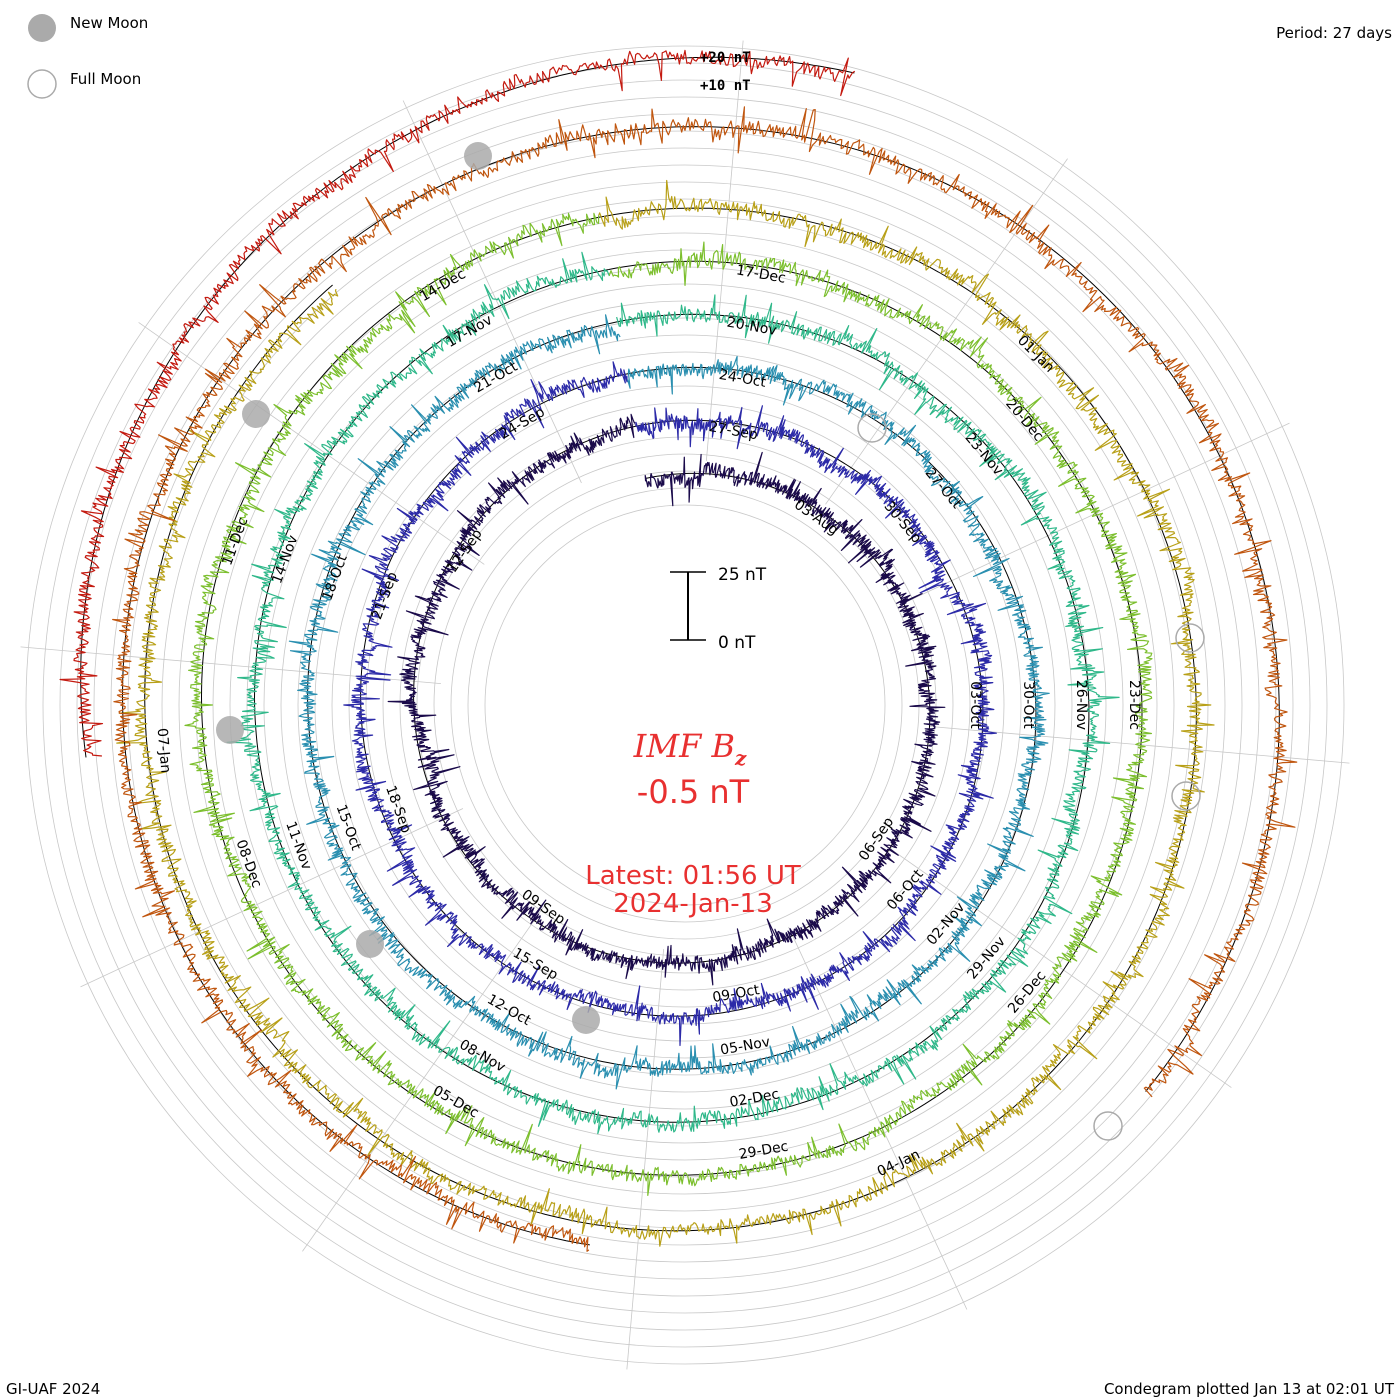 The height and width of the screenshot is (1400, 1400). What do you see at coordinates (1249, 1389) in the screenshot?
I see `plotted-label: Condegram plotted Jan 13 at 02:01 UT` at bounding box center [1249, 1389].